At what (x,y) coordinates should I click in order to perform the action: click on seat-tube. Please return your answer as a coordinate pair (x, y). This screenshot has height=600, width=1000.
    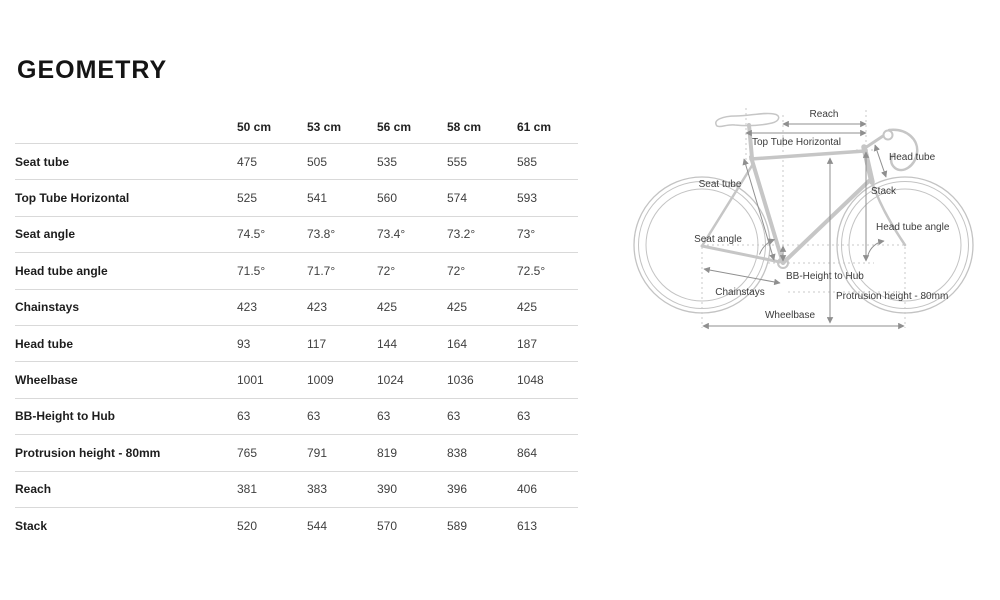
    Looking at the image, I should click on (767, 210).